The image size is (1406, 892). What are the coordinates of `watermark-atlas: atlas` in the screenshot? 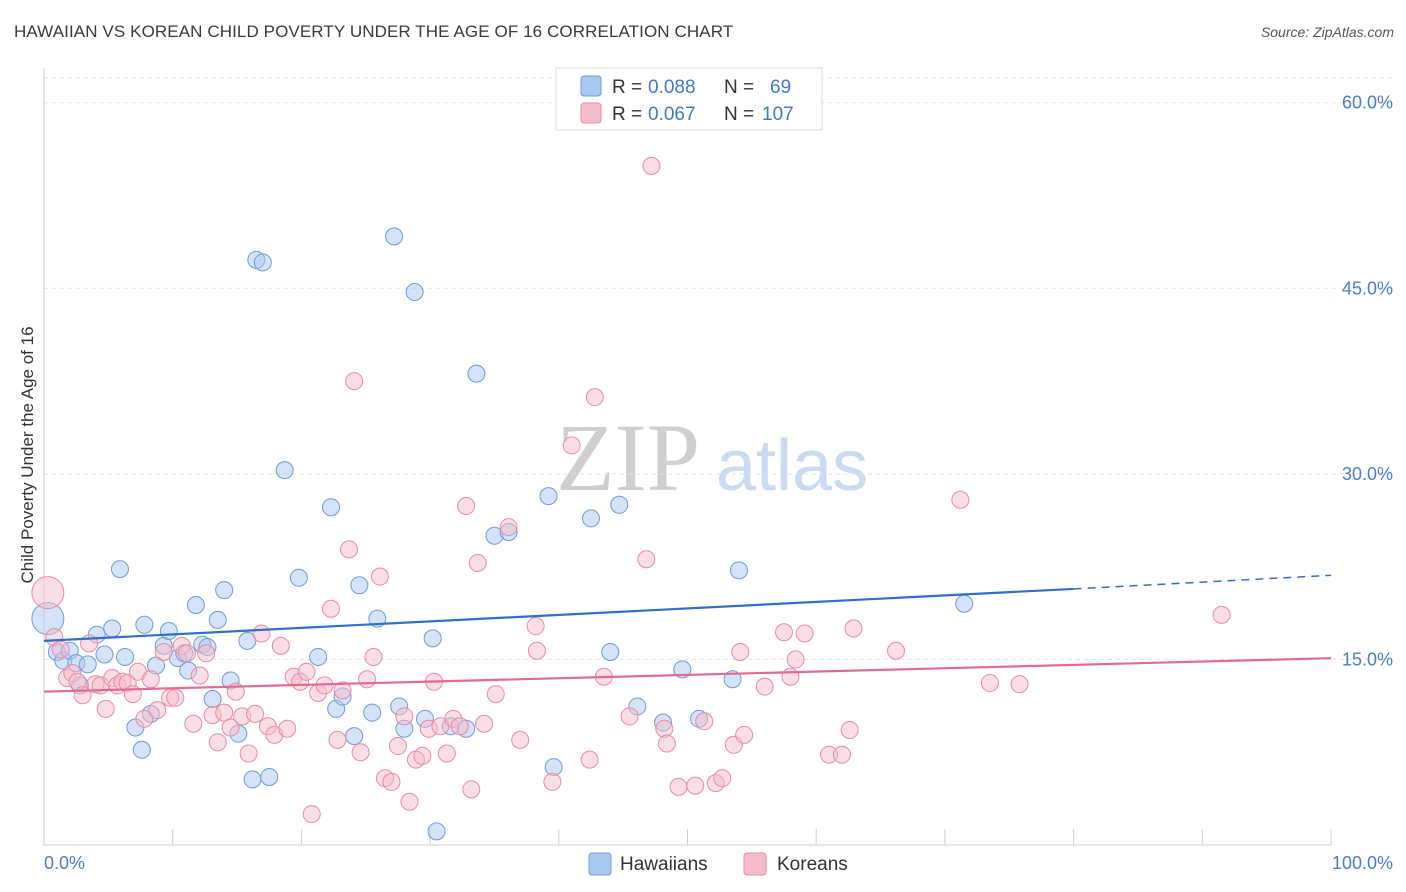 It's located at (792, 466).